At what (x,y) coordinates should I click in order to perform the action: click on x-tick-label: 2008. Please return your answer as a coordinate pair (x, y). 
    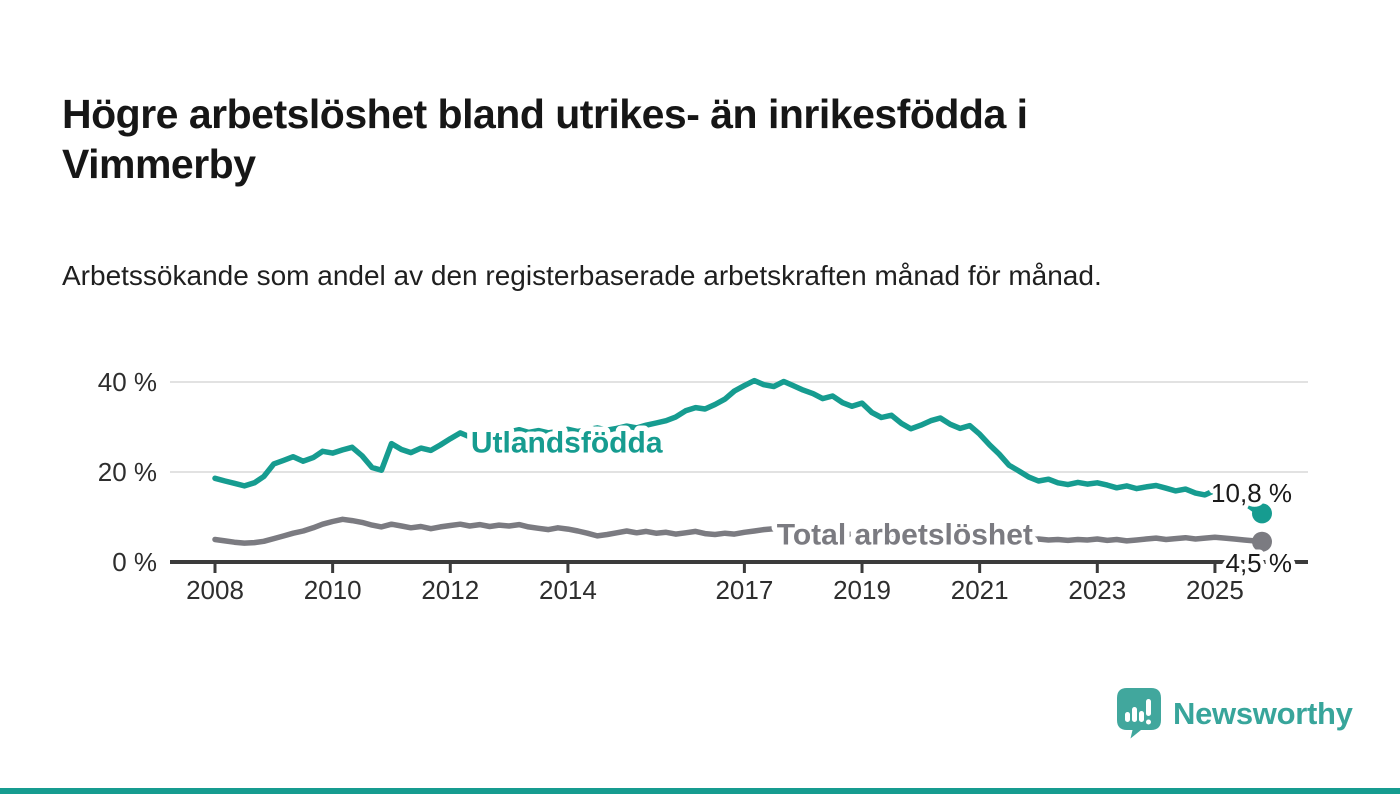
    Looking at the image, I should click on (215, 590).